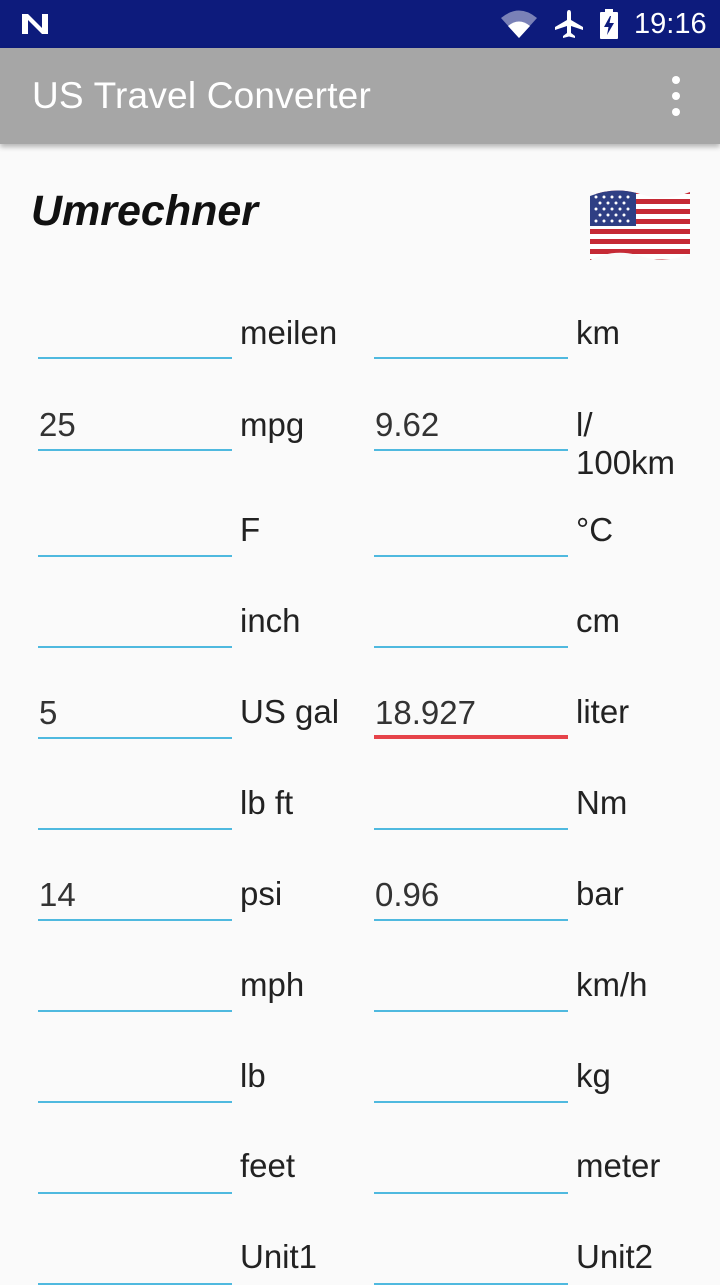 The width and height of the screenshot is (720, 1285). I want to click on more-vert-icon, so click(676, 96).